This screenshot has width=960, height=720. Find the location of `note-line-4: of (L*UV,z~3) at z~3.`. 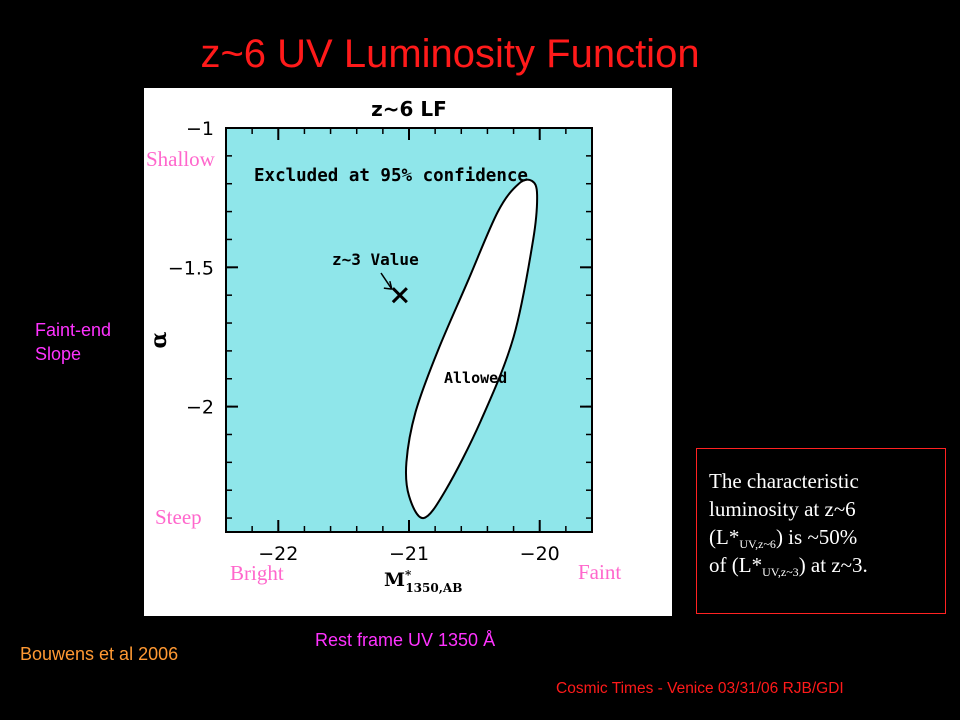

note-line-4: of (L*UV,z~3) at z~3. is located at coordinates (827, 565).